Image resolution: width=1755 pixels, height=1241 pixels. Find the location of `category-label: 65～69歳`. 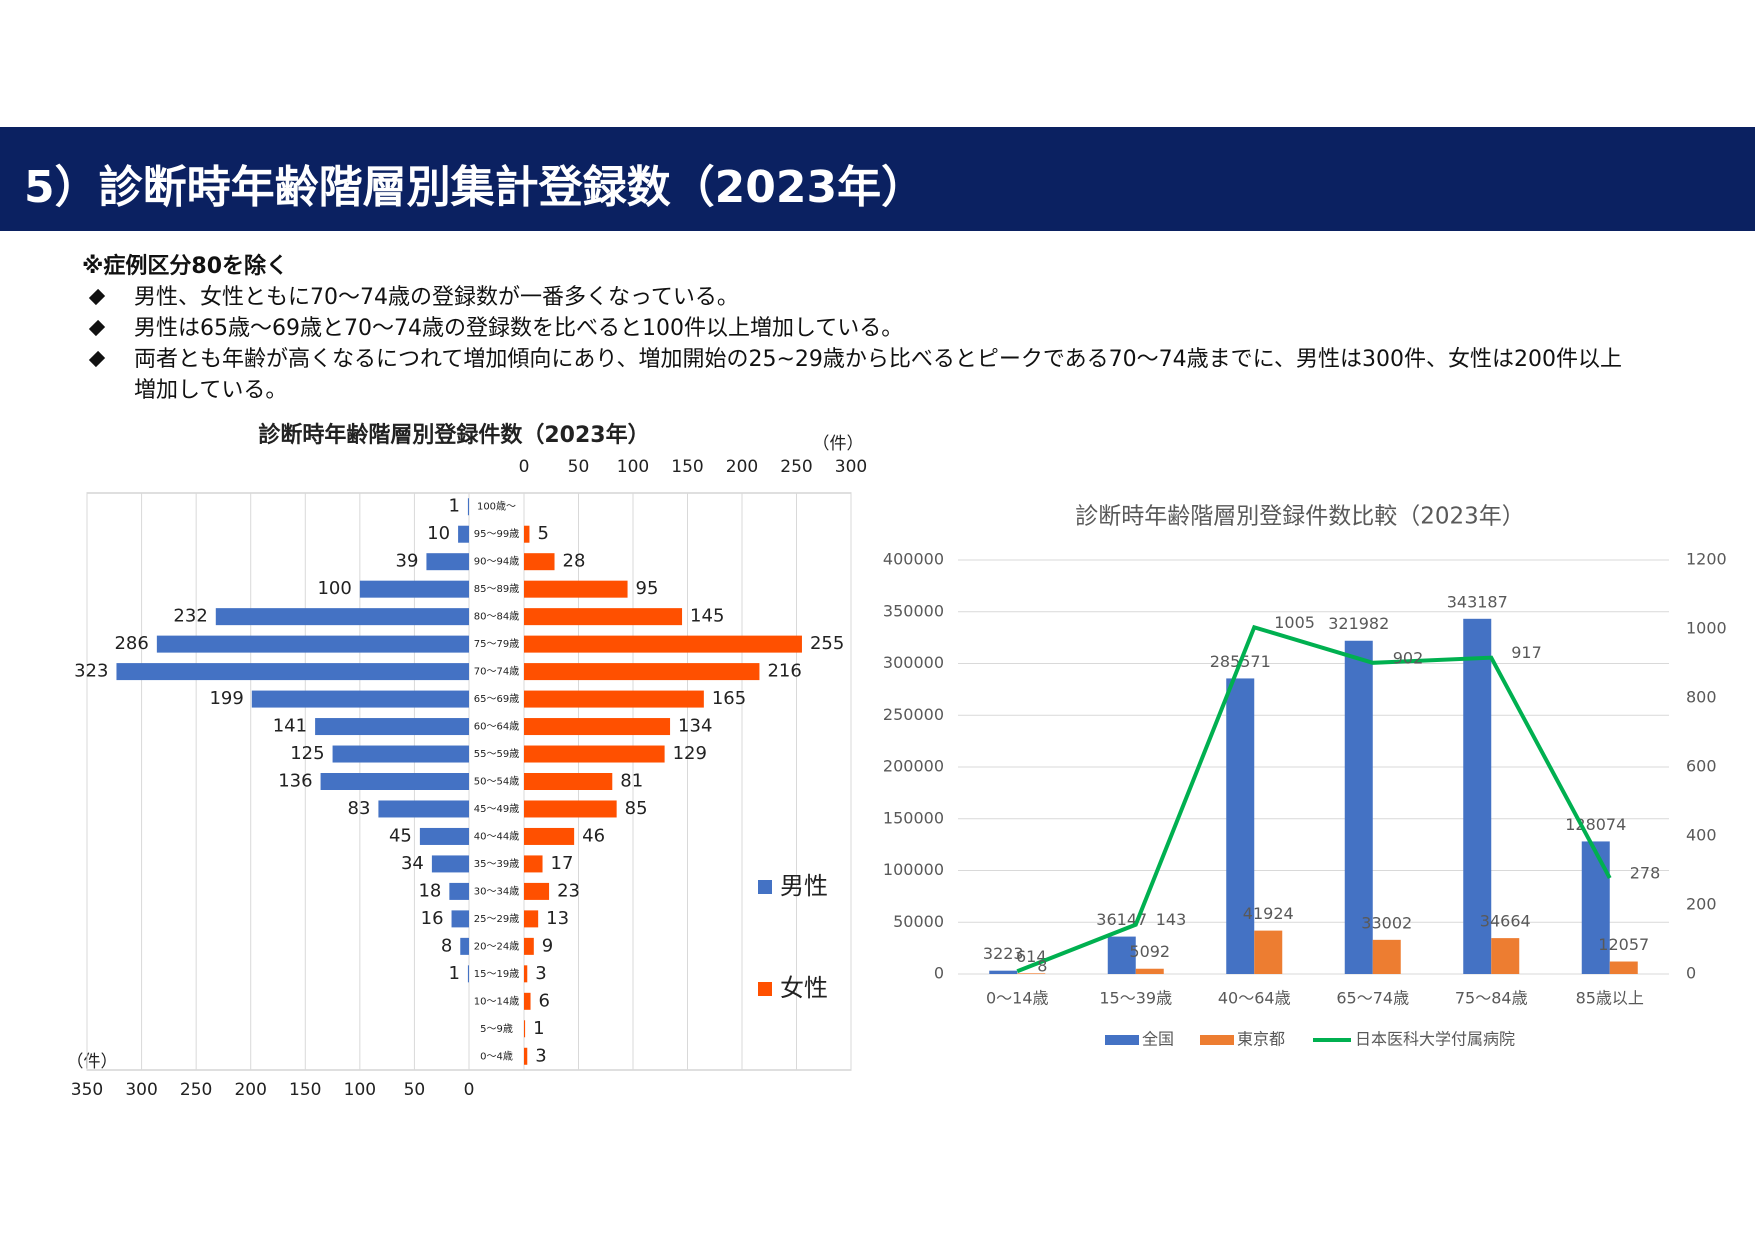

category-label: 65～69歳 is located at coordinates (496, 699).